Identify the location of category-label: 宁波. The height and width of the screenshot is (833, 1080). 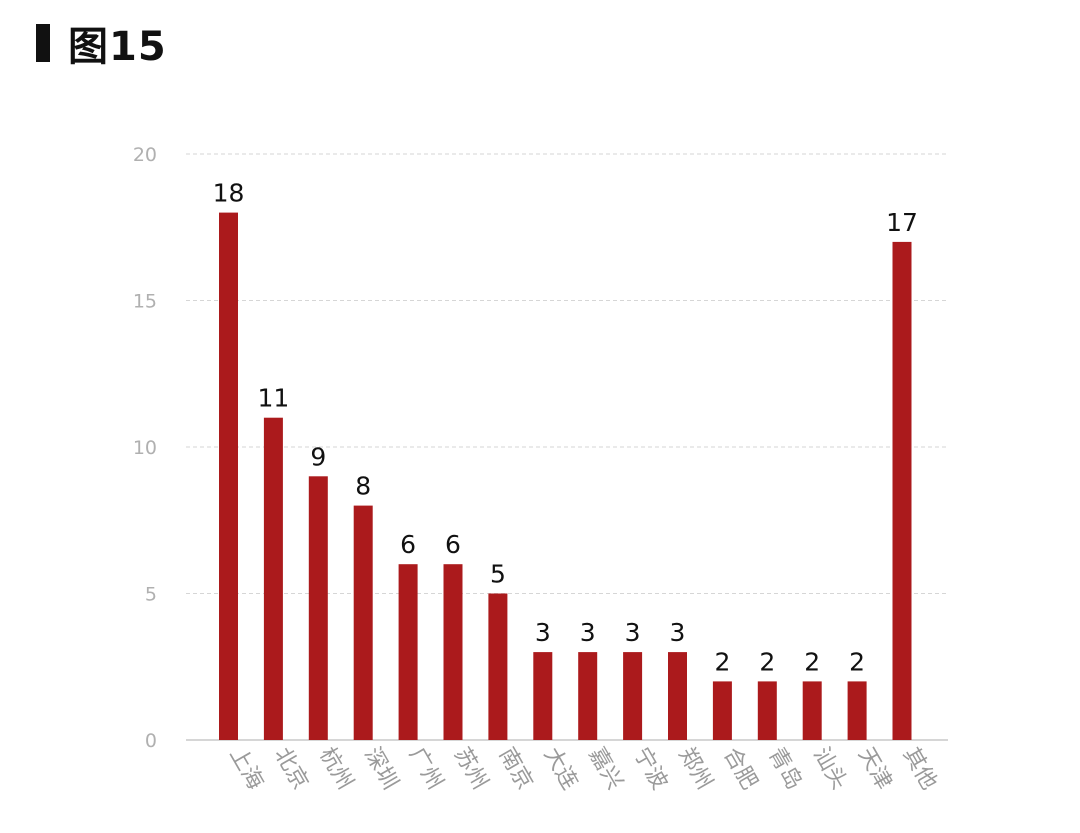
(650, 768).